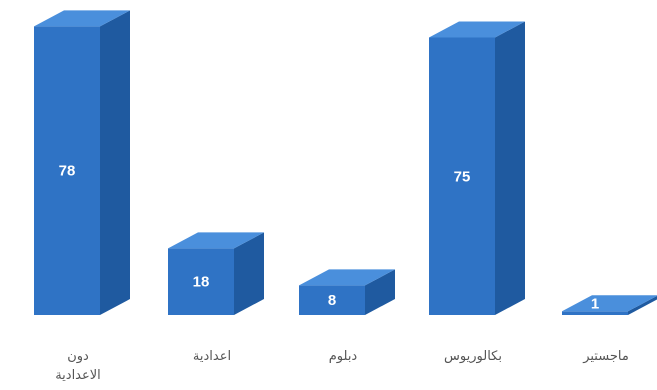 Image resolution: width=657 pixels, height=390 pixels. Describe the element at coordinates (212, 356) in the screenshot. I see `category-label: اعدادية` at that location.